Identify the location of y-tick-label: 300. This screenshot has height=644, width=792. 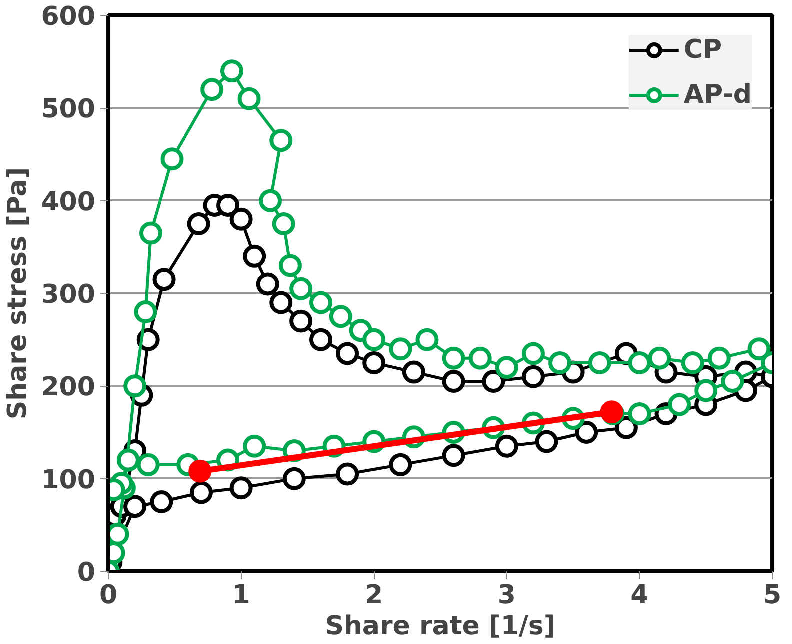
(68, 295).